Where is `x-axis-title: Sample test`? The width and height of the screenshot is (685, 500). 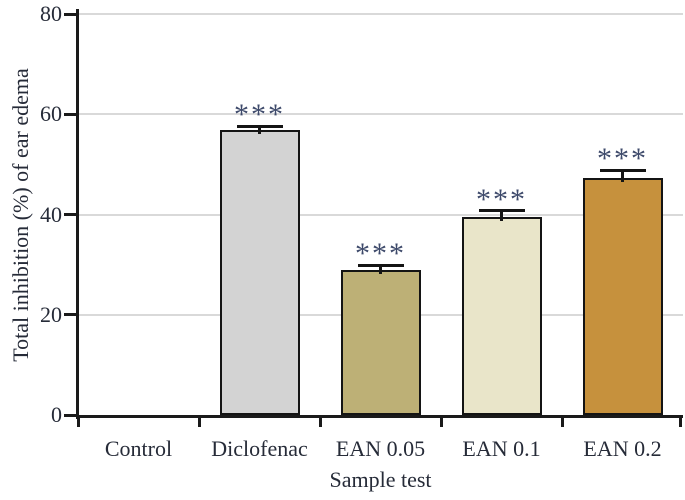 x-axis-title: Sample test is located at coordinates (380, 479).